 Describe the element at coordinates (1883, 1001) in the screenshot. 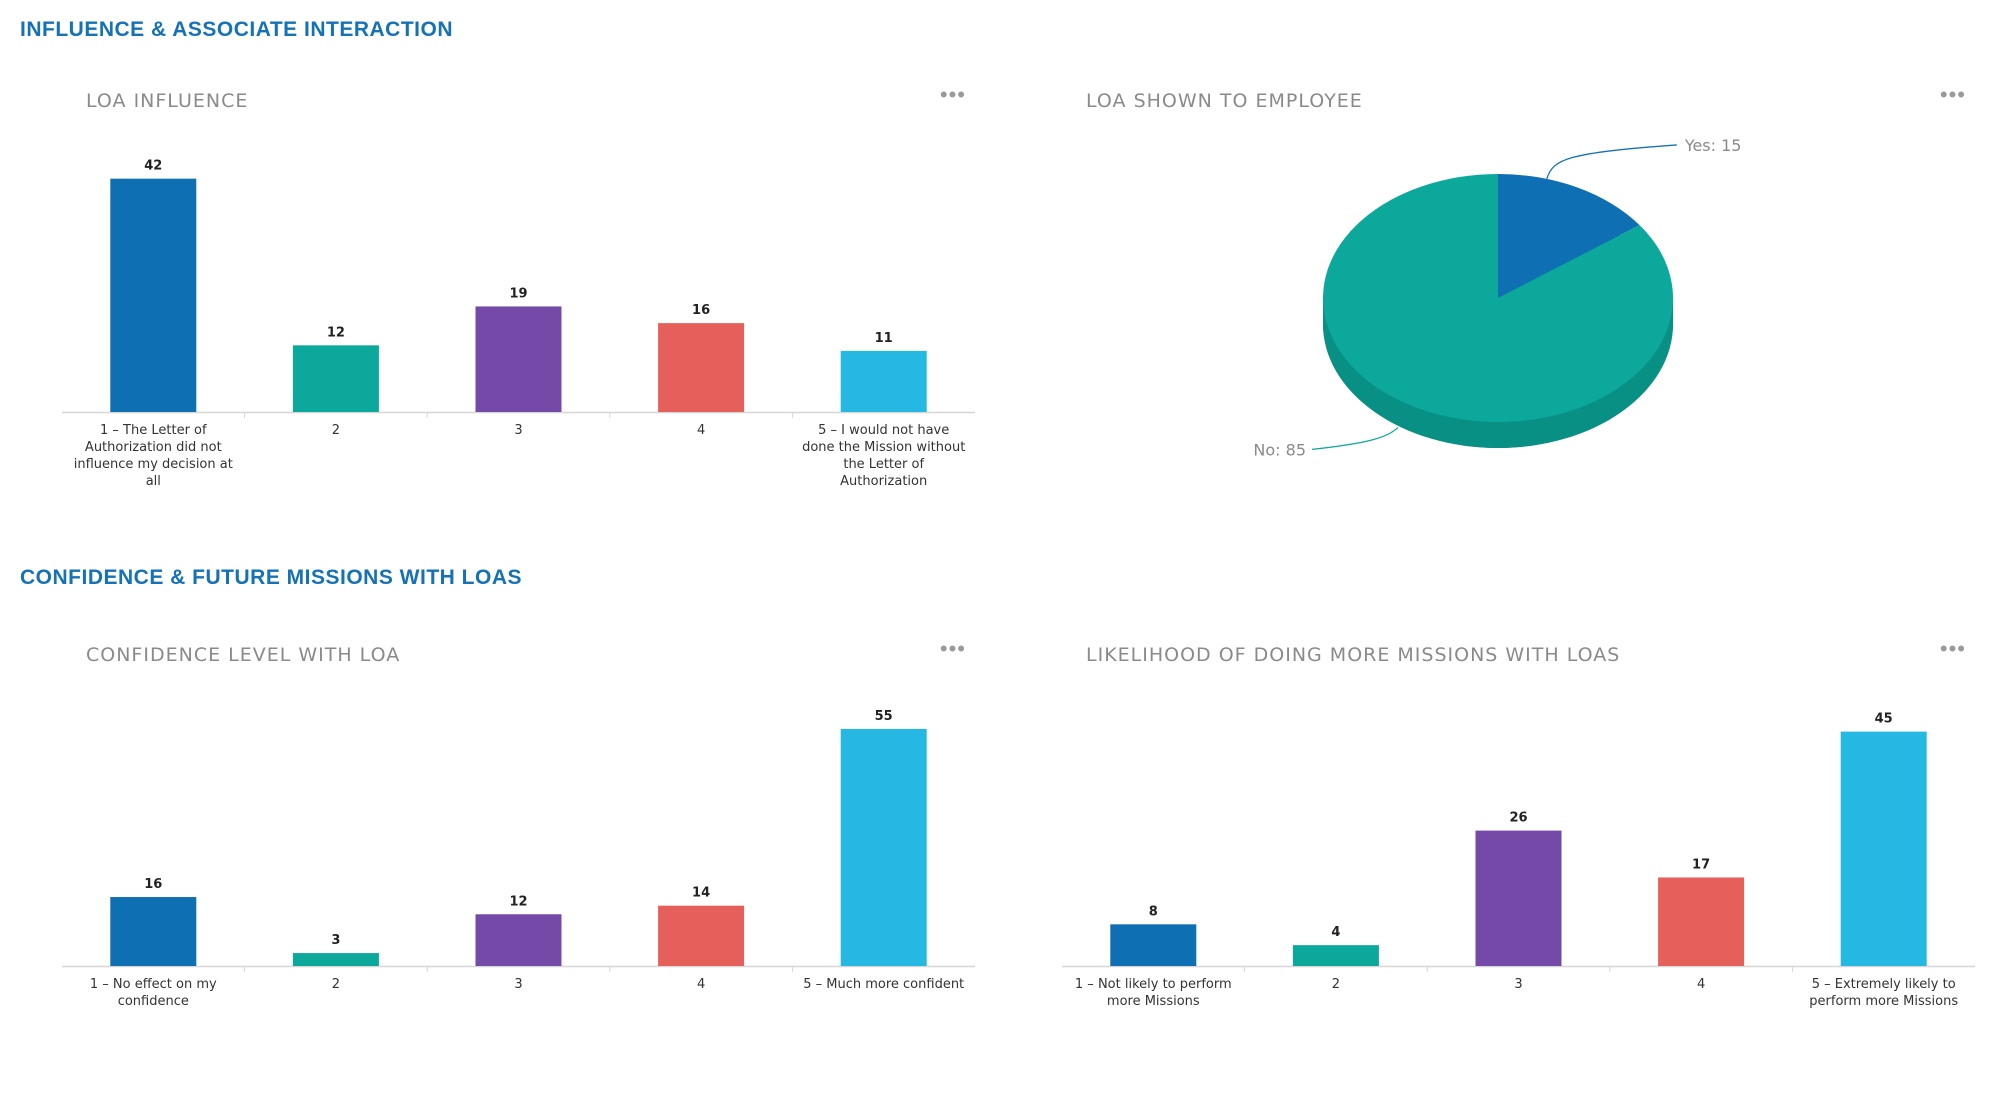

I see `category-label: perform more Missions` at that location.